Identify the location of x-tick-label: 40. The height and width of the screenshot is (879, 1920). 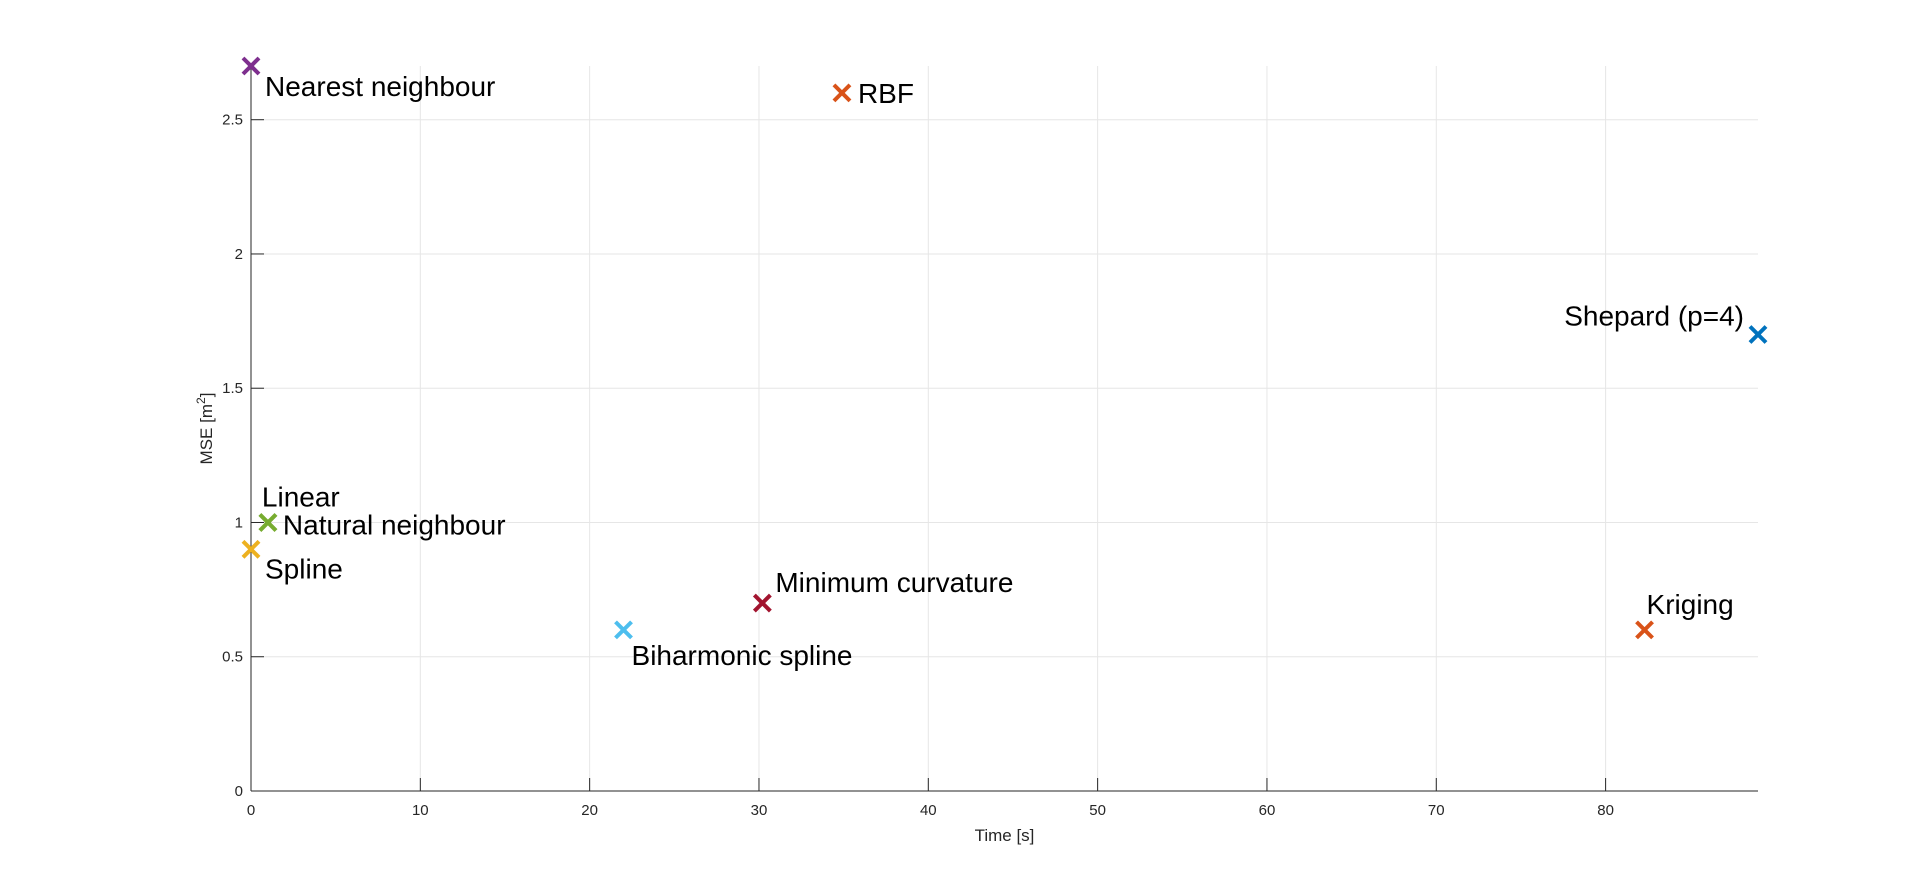
(928, 810).